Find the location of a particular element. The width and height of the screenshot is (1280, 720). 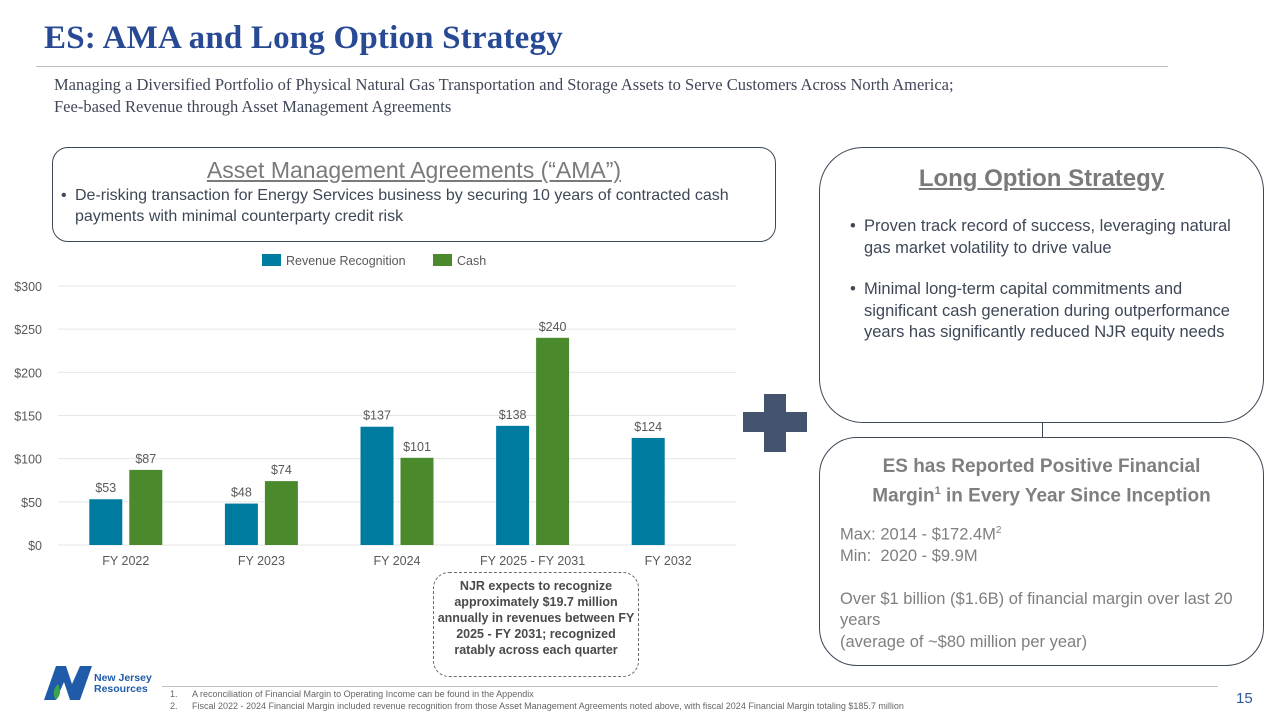

es-heading-text: Margin is located at coordinates (903, 496).